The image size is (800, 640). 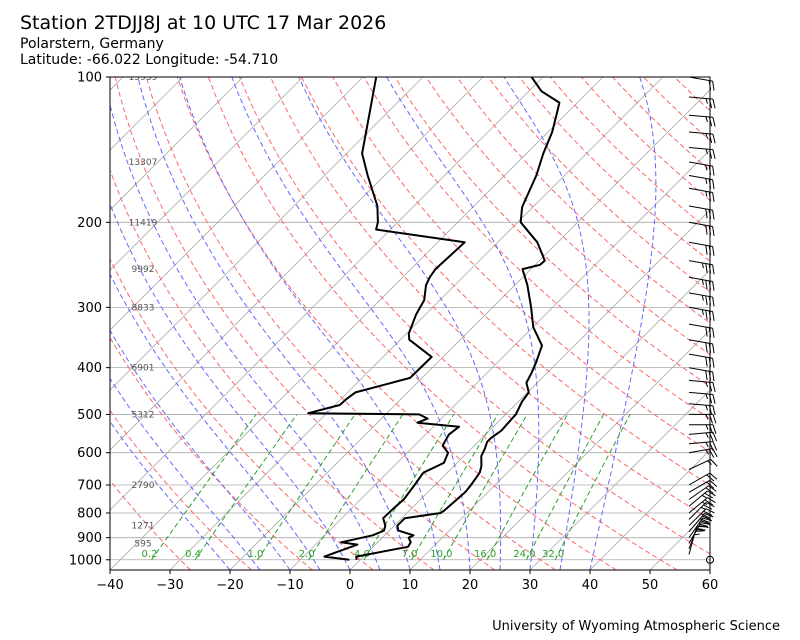 I want to click on y-tick-label: 300, so click(x=89, y=308).